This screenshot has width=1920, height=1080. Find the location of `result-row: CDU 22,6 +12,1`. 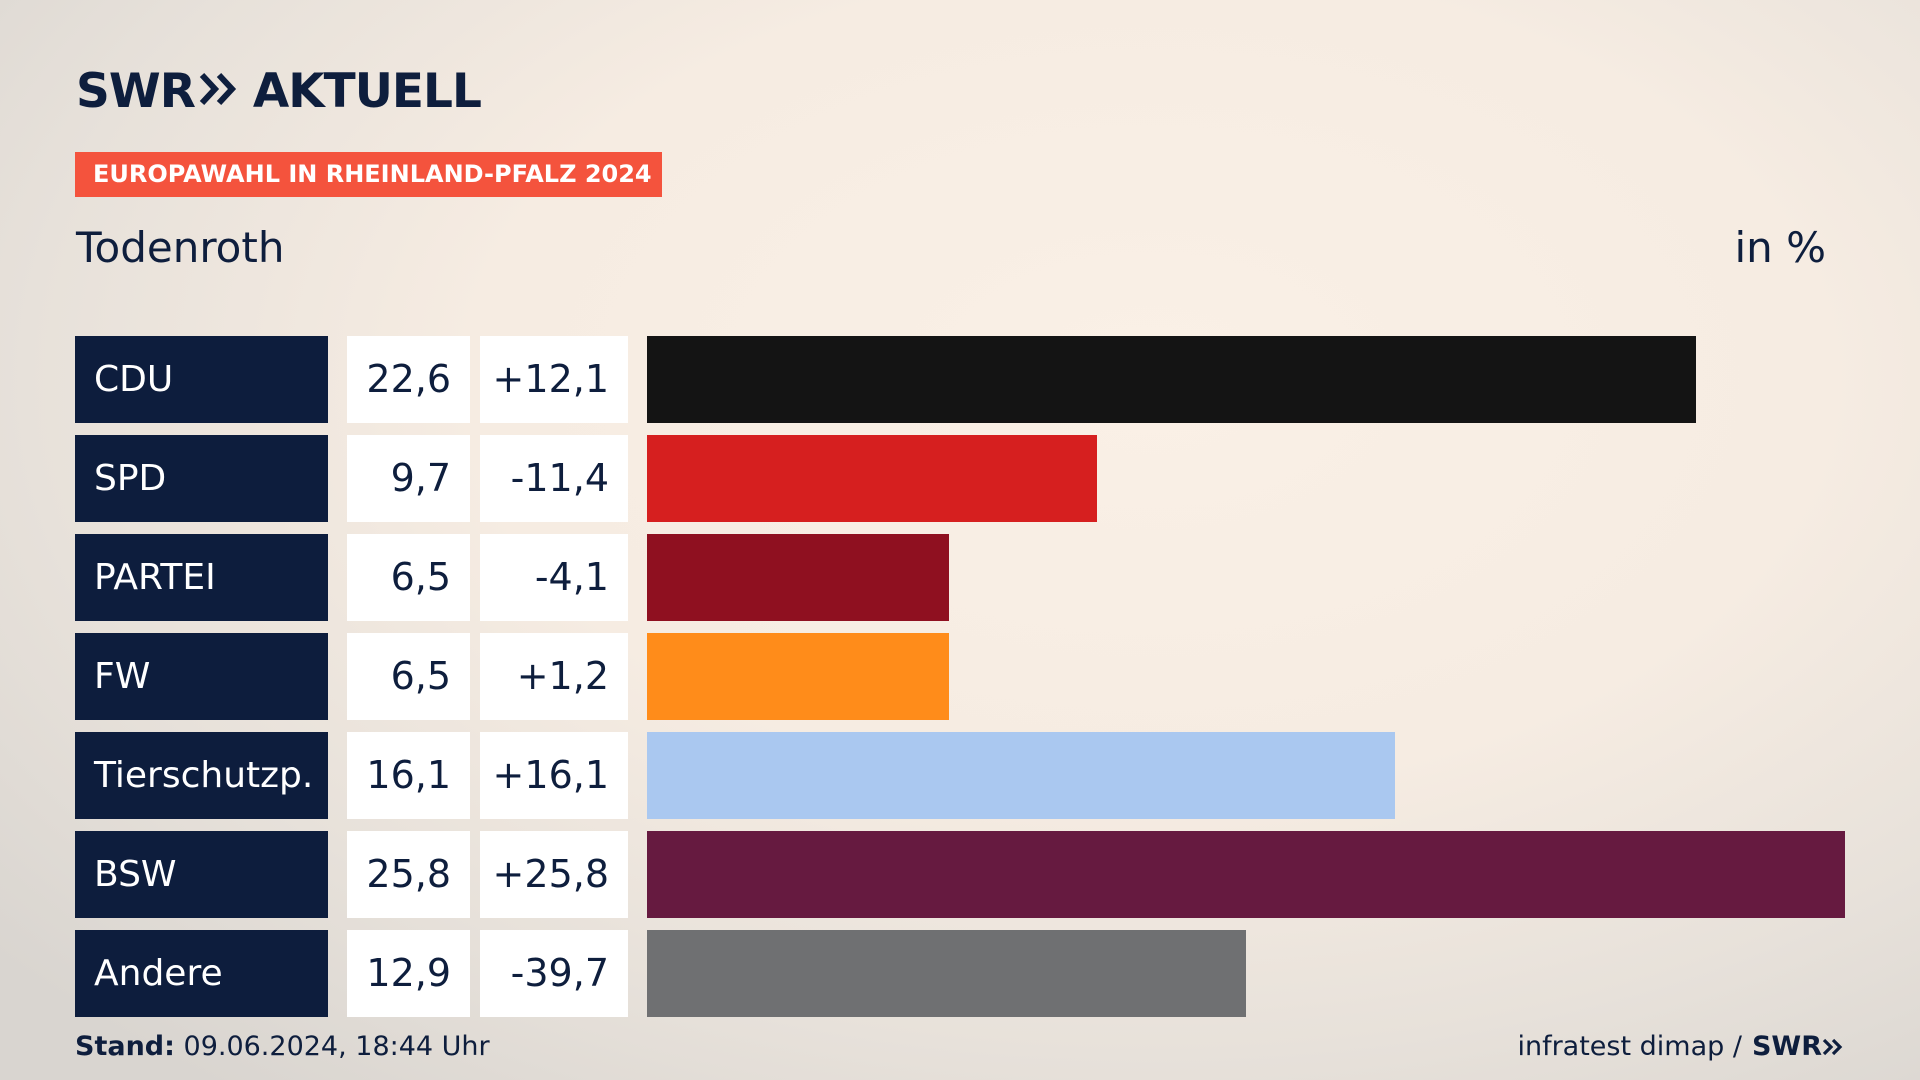

result-row: CDU 22,6 +12,1 is located at coordinates (960, 379).